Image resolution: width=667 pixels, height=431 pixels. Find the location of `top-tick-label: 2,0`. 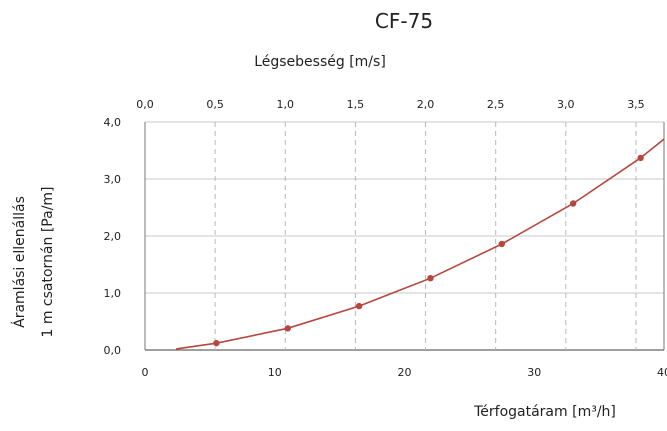

top-tick-label: 2,0 is located at coordinates (426, 104).